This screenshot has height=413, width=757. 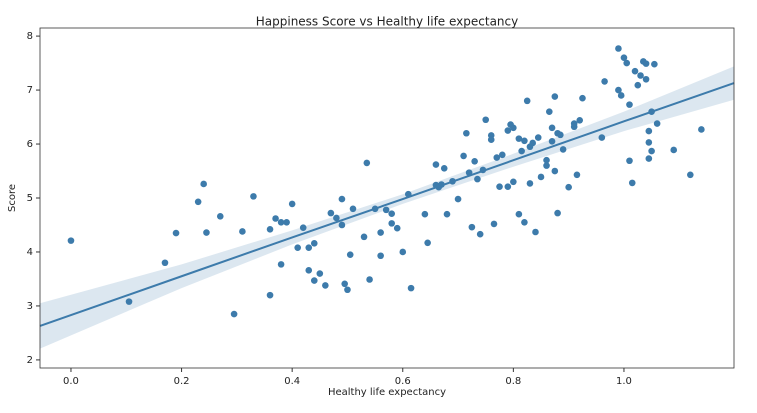 What do you see at coordinates (71, 381) in the screenshot?
I see `x-tick-label: 0.0` at bounding box center [71, 381].